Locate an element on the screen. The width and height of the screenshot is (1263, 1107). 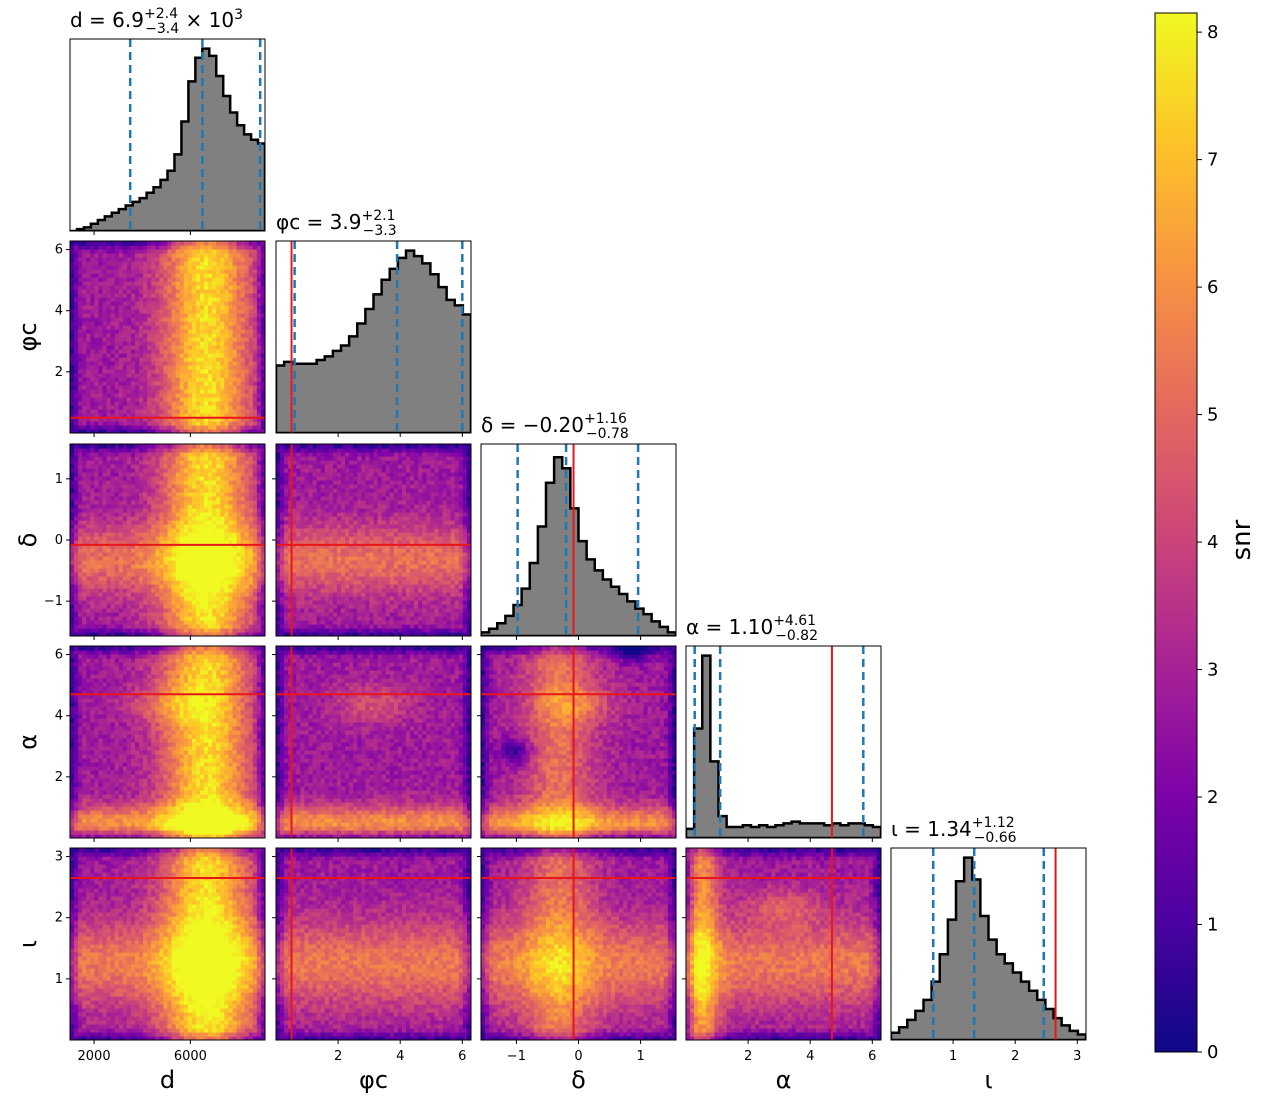
xtick-label-d: 6000 is located at coordinates (190, 1056).